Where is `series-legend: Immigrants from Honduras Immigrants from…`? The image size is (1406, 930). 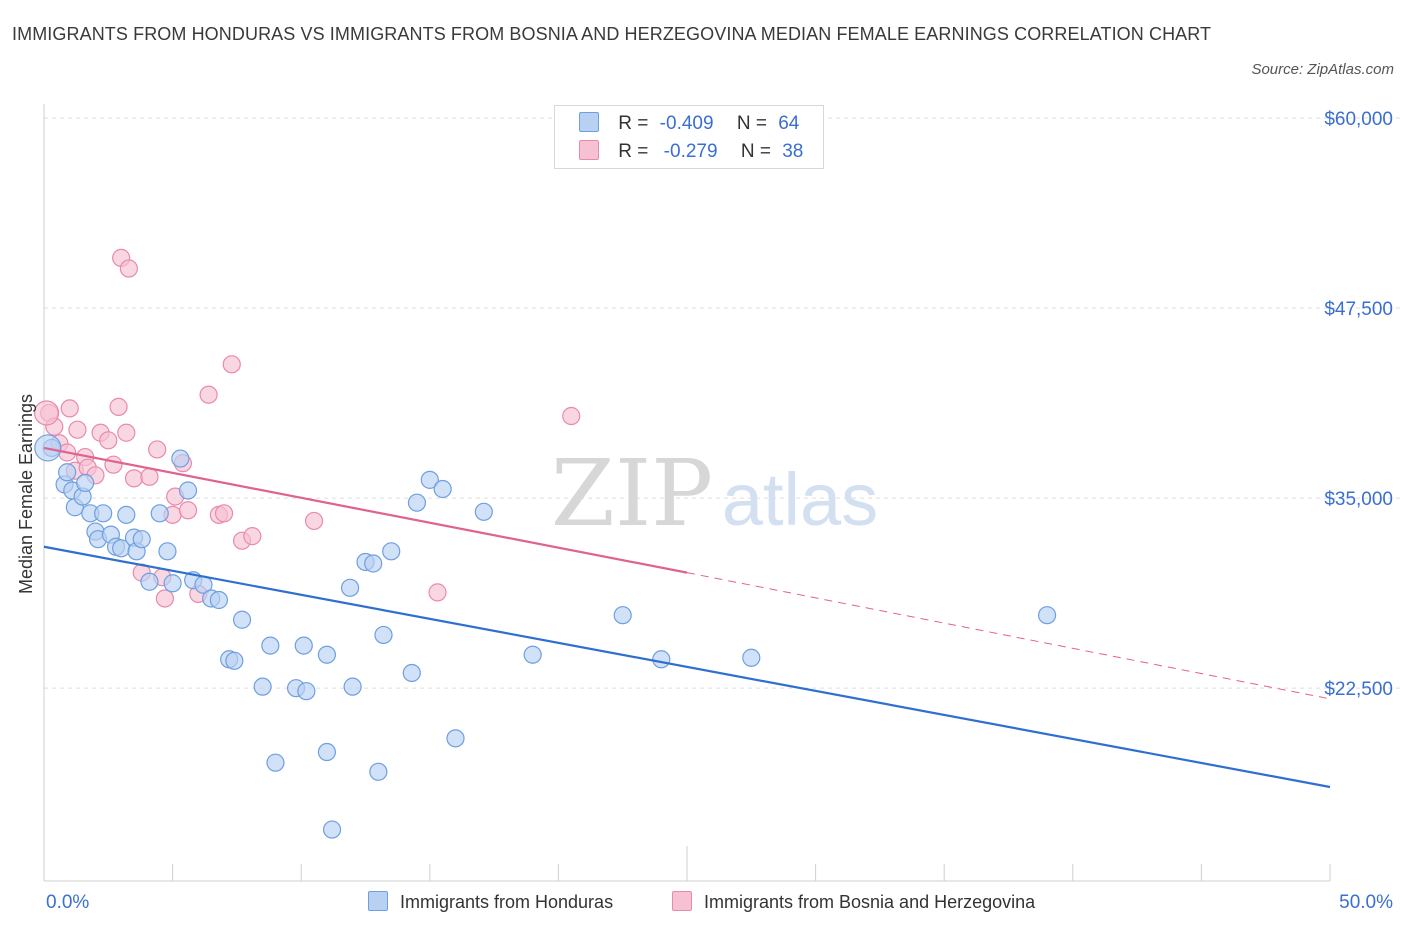
series-legend: Immigrants from Honduras Immigrants from… is located at coordinates (703, 903).